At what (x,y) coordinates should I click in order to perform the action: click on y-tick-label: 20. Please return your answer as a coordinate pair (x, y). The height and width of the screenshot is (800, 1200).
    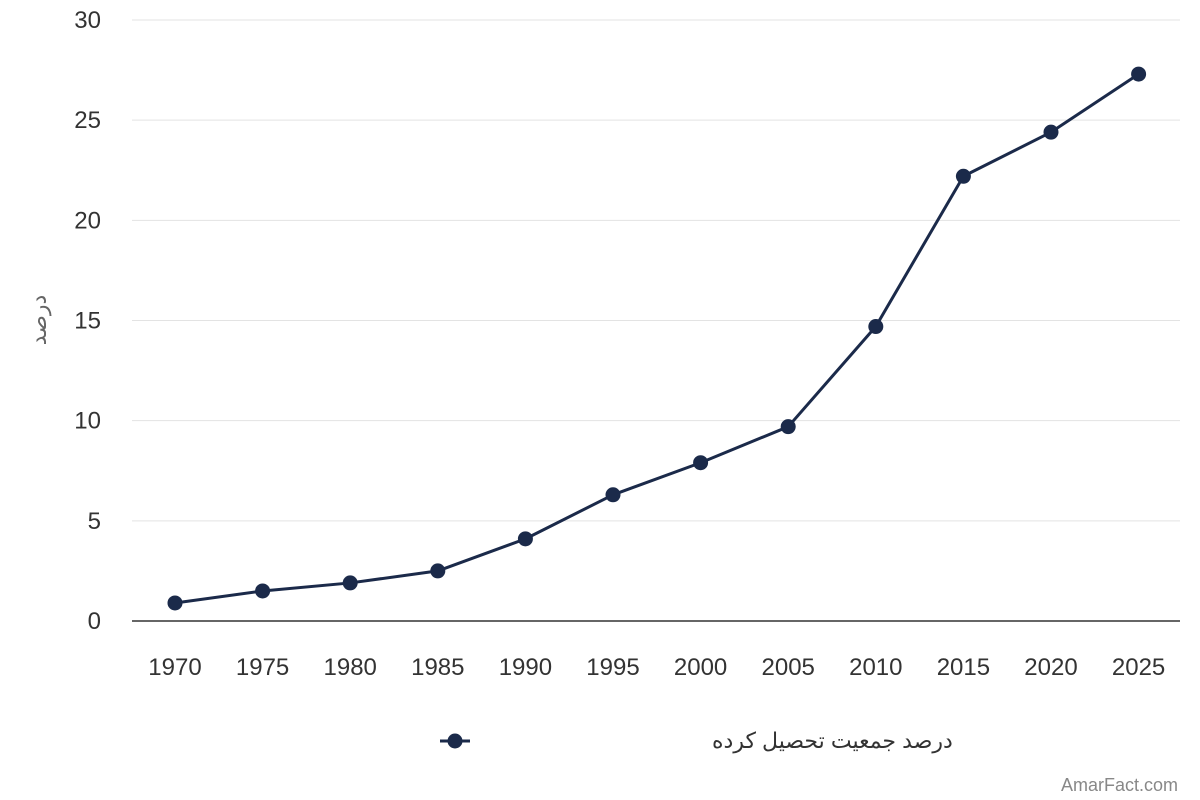
    Looking at the image, I should click on (87, 220).